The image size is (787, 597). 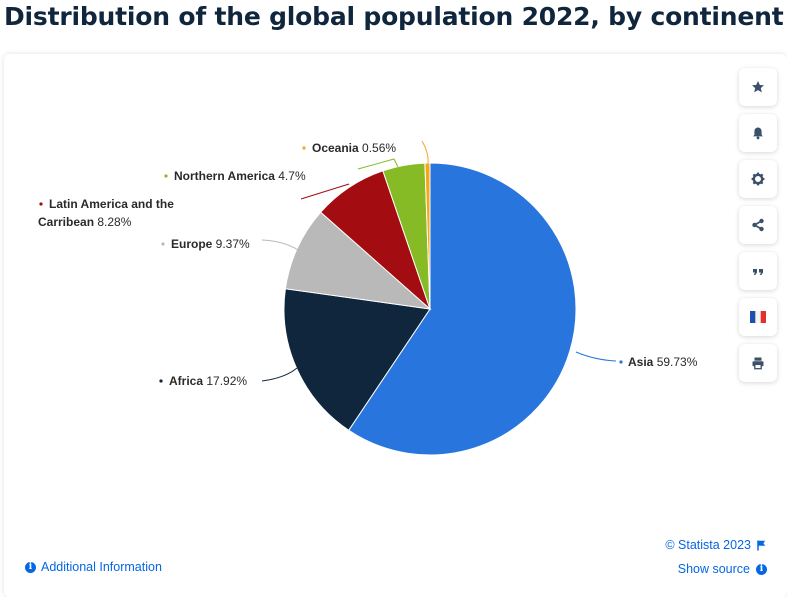 I want to click on share-icon, so click(x=758, y=225).